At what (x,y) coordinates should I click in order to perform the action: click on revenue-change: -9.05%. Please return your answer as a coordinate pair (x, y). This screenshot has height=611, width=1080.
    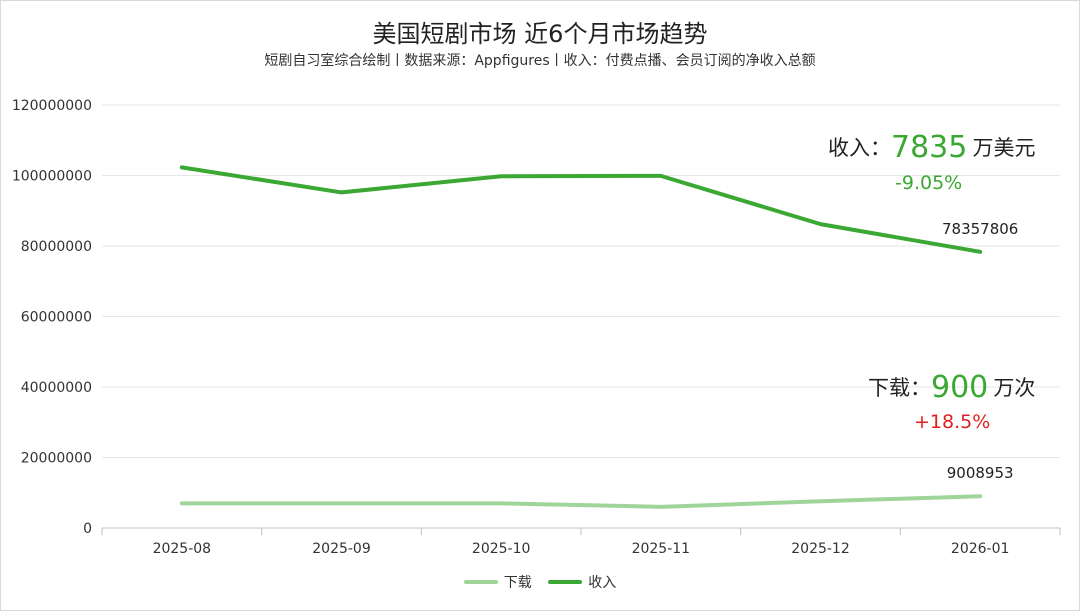
    Looking at the image, I should click on (929, 183).